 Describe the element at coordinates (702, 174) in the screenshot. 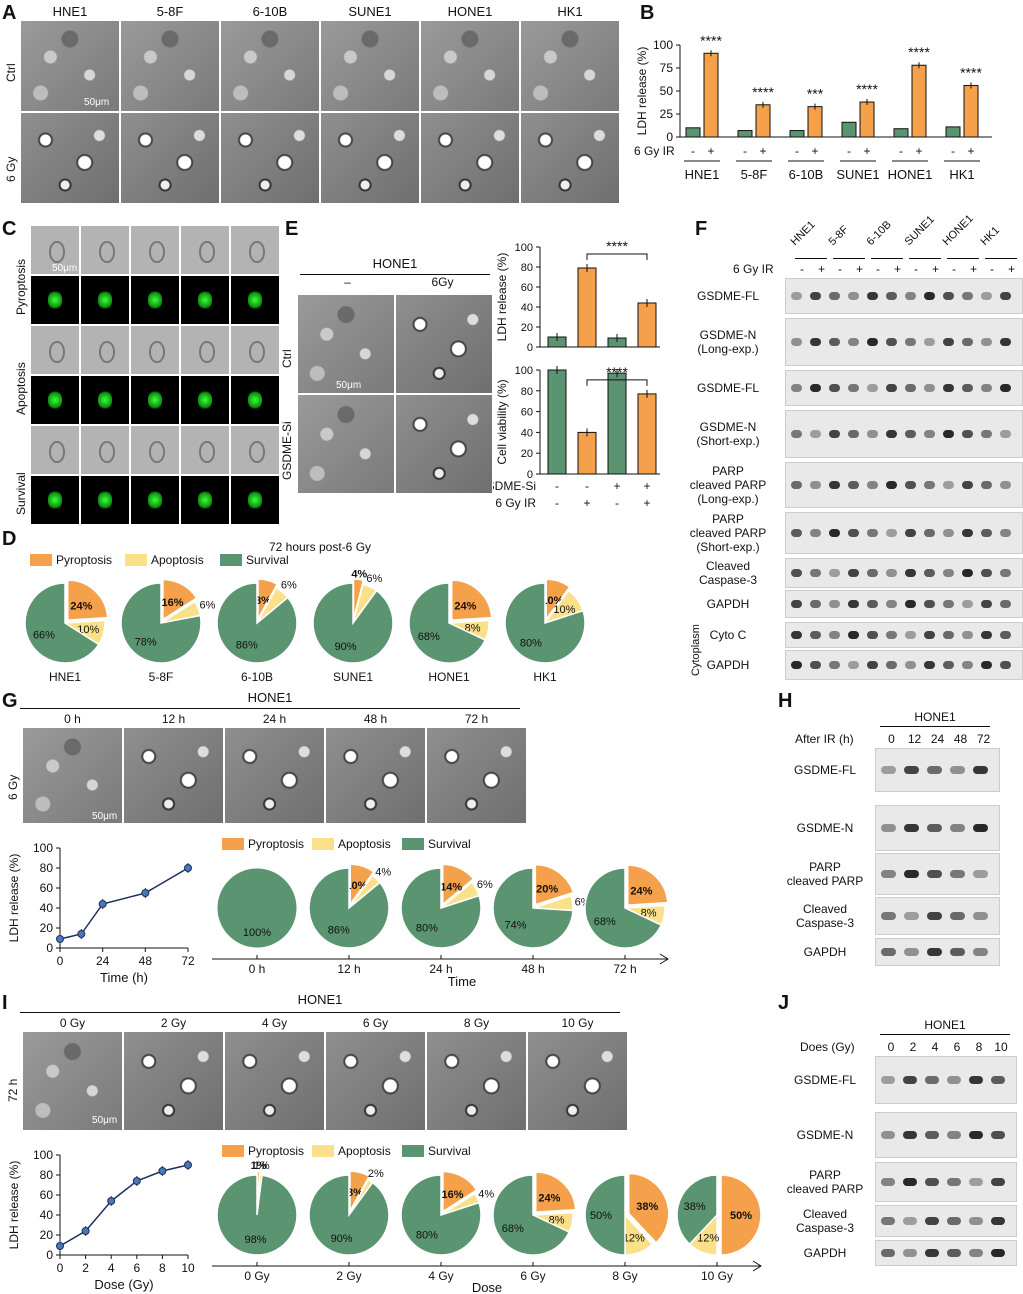

I see `category-label: HNE1` at that location.